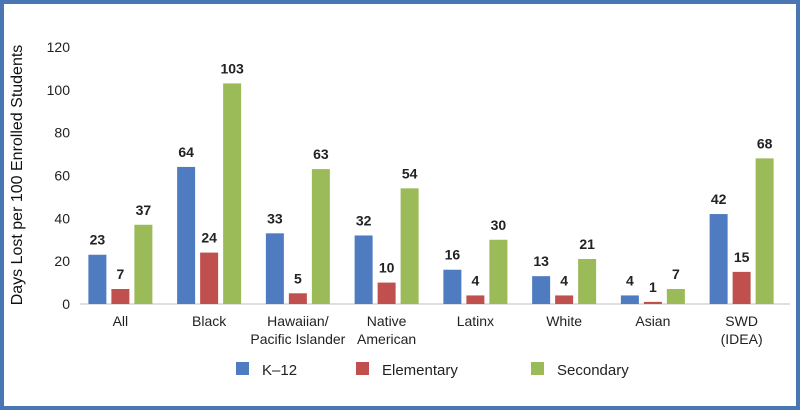 This screenshot has height=410, width=800. What do you see at coordinates (587, 244) in the screenshot?
I see `data-label: 21` at bounding box center [587, 244].